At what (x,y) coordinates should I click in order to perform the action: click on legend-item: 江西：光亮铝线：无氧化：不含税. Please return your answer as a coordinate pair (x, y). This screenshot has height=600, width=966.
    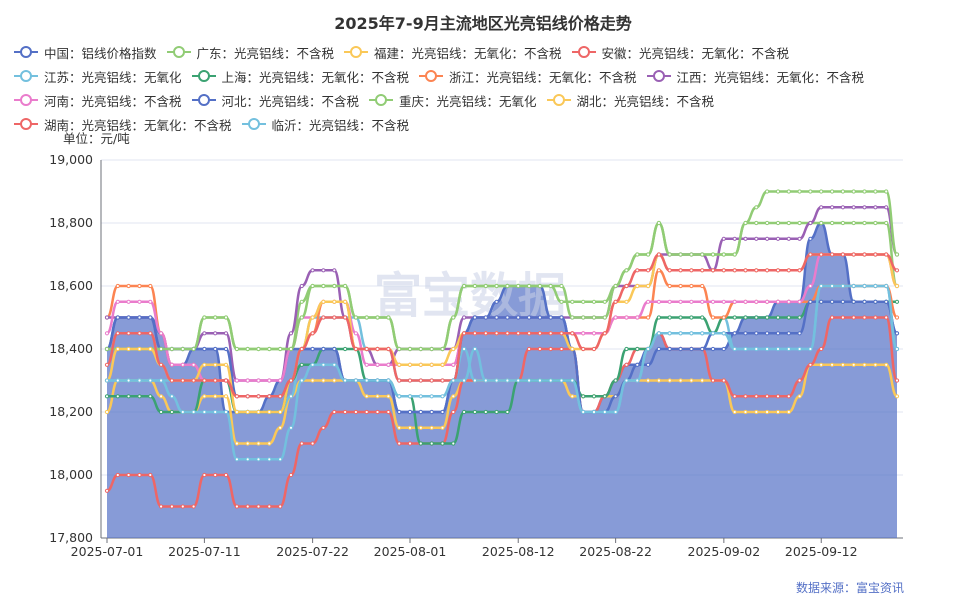
    Looking at the image, I should click on (755, 76).